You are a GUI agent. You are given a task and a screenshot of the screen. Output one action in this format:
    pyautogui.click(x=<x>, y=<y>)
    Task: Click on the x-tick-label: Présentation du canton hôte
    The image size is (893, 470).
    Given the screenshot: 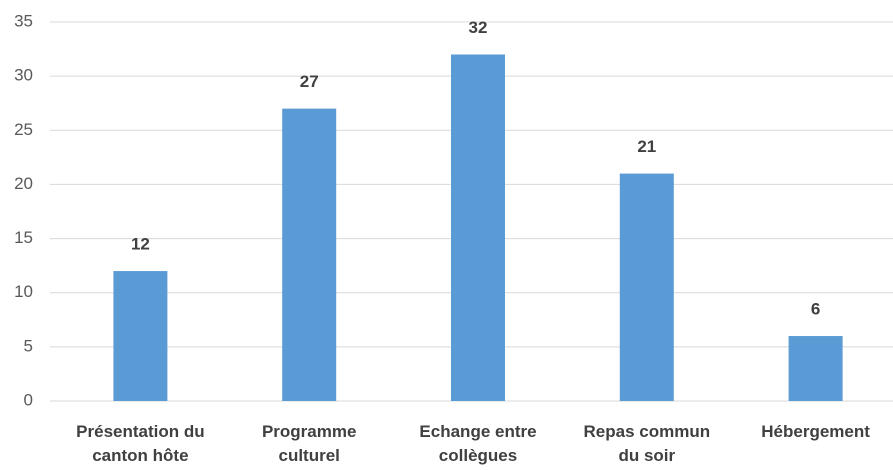 What is the action you would take?
    pyautogui.click(x=140, y=443)
    